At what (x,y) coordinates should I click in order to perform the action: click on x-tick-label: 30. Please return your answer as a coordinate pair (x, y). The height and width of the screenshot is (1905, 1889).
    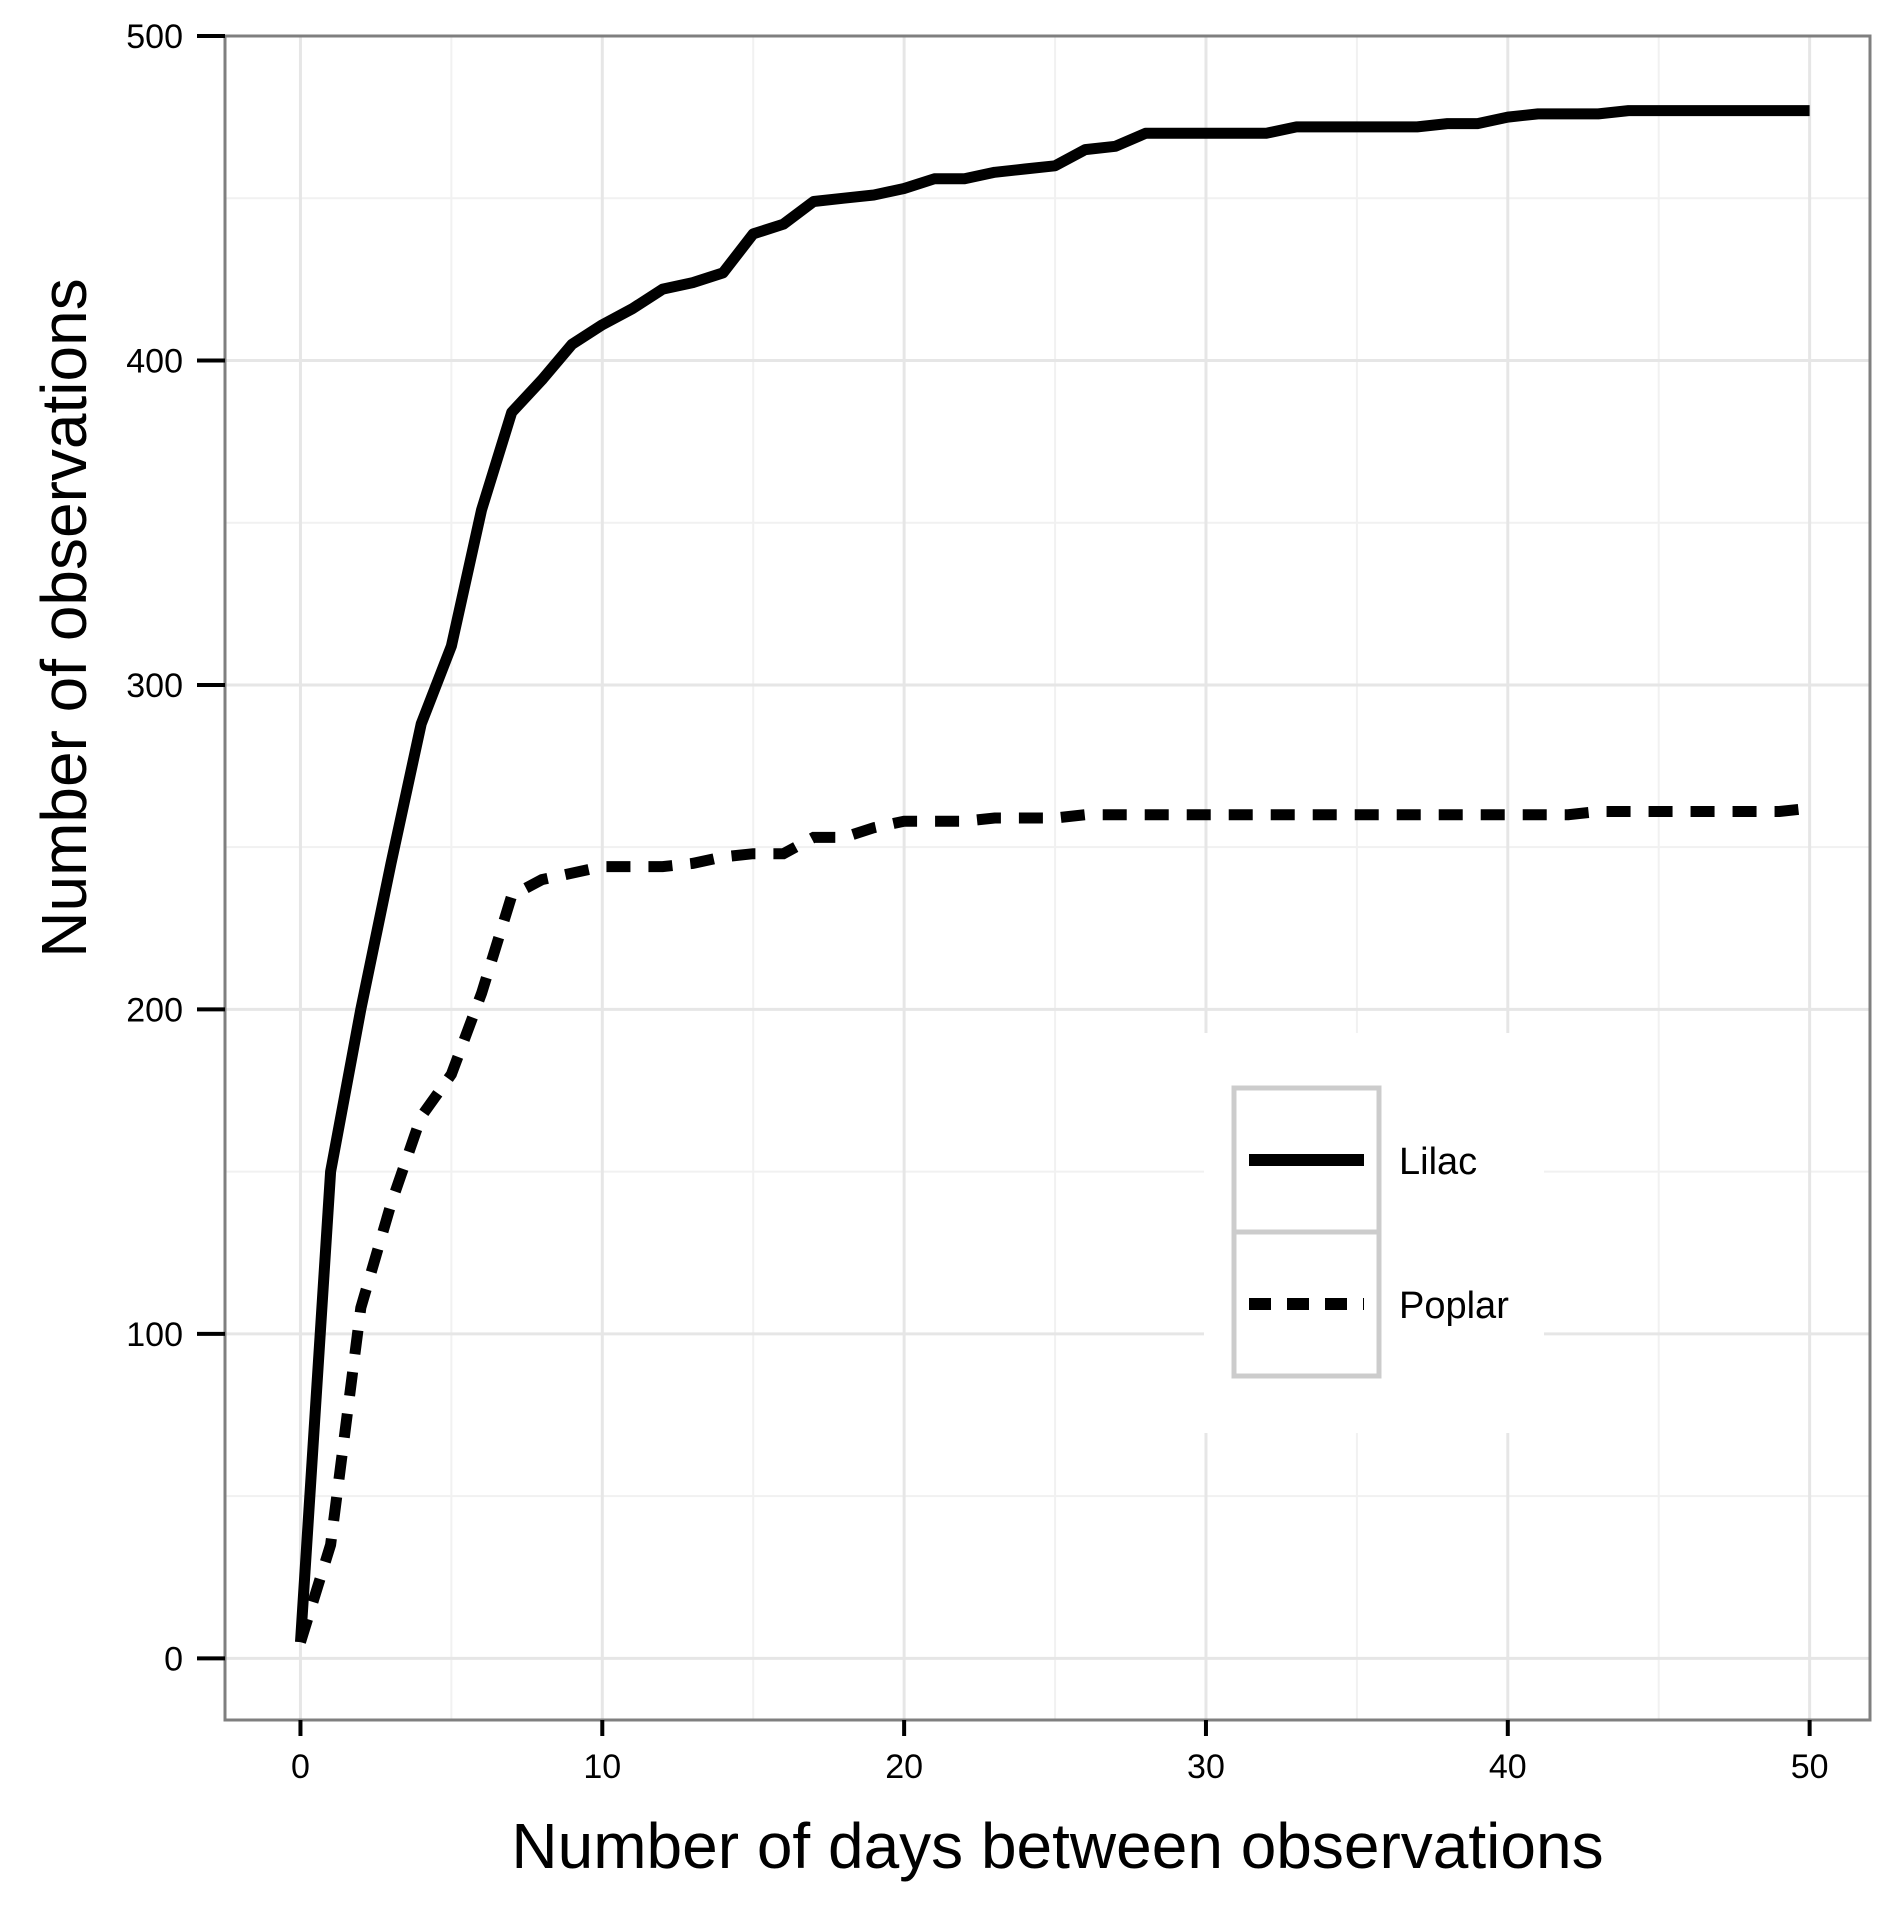
    Looking at the image, I should click on (1206, 1767).